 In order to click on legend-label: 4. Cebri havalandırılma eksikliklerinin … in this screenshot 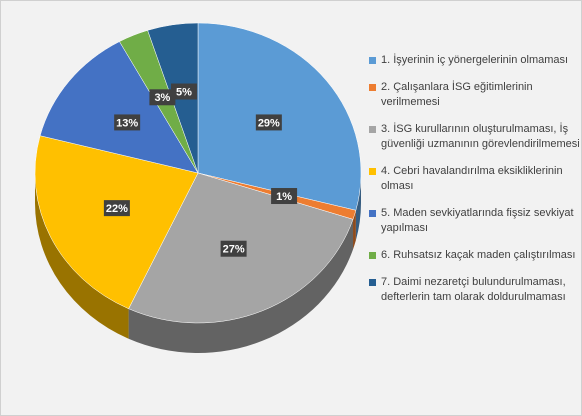, I will do `click(472, 178)`.